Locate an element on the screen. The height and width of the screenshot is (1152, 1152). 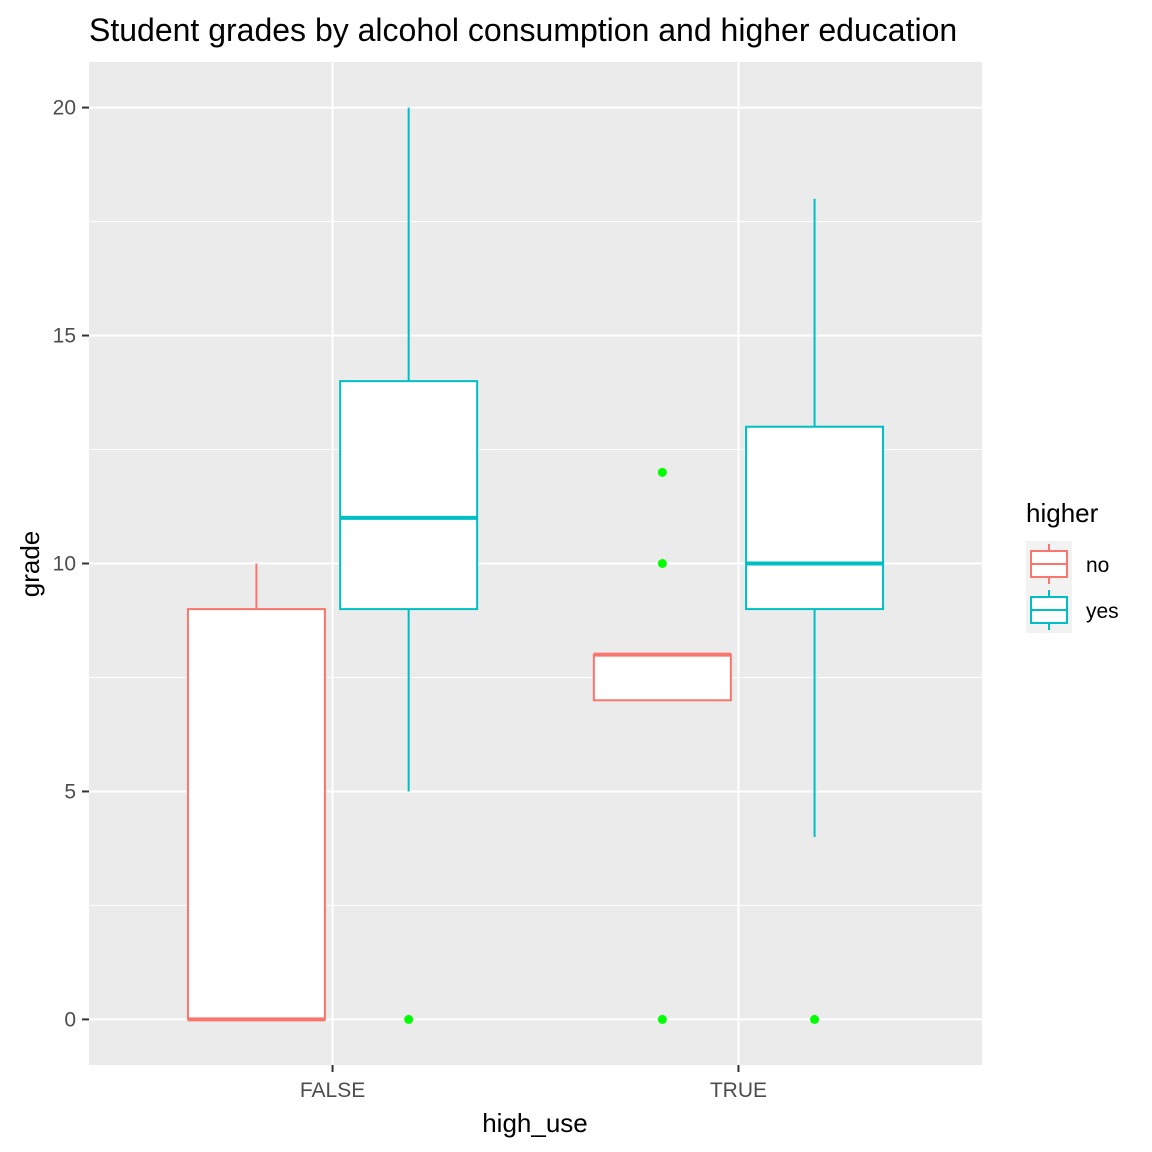
y-tick-label: 5 is located at coordinates (70, 791).